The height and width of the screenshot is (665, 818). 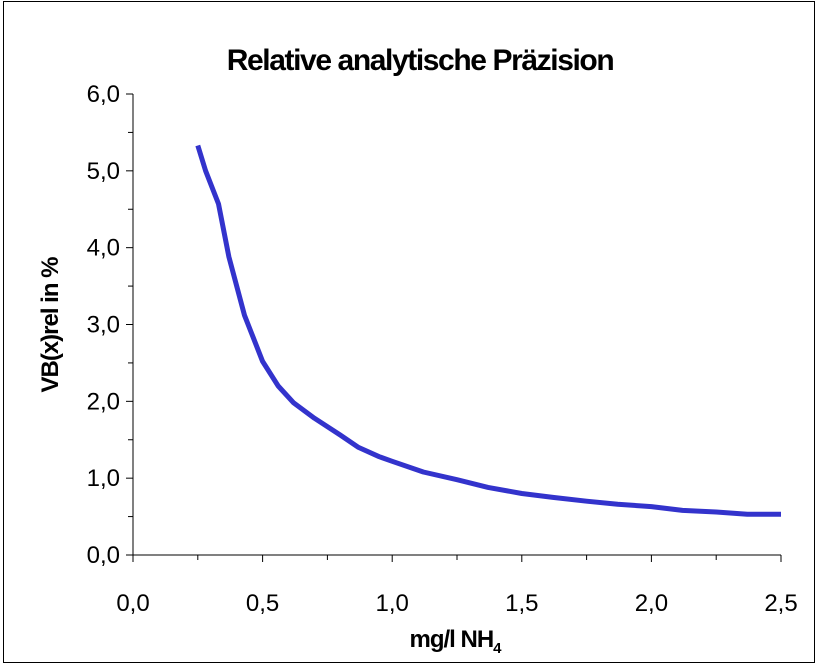 What do you see at coordinates (420, 60) in the screenshot?
I see `chart-title: Relative analytische Präzision` at bounding box center [420, 60].